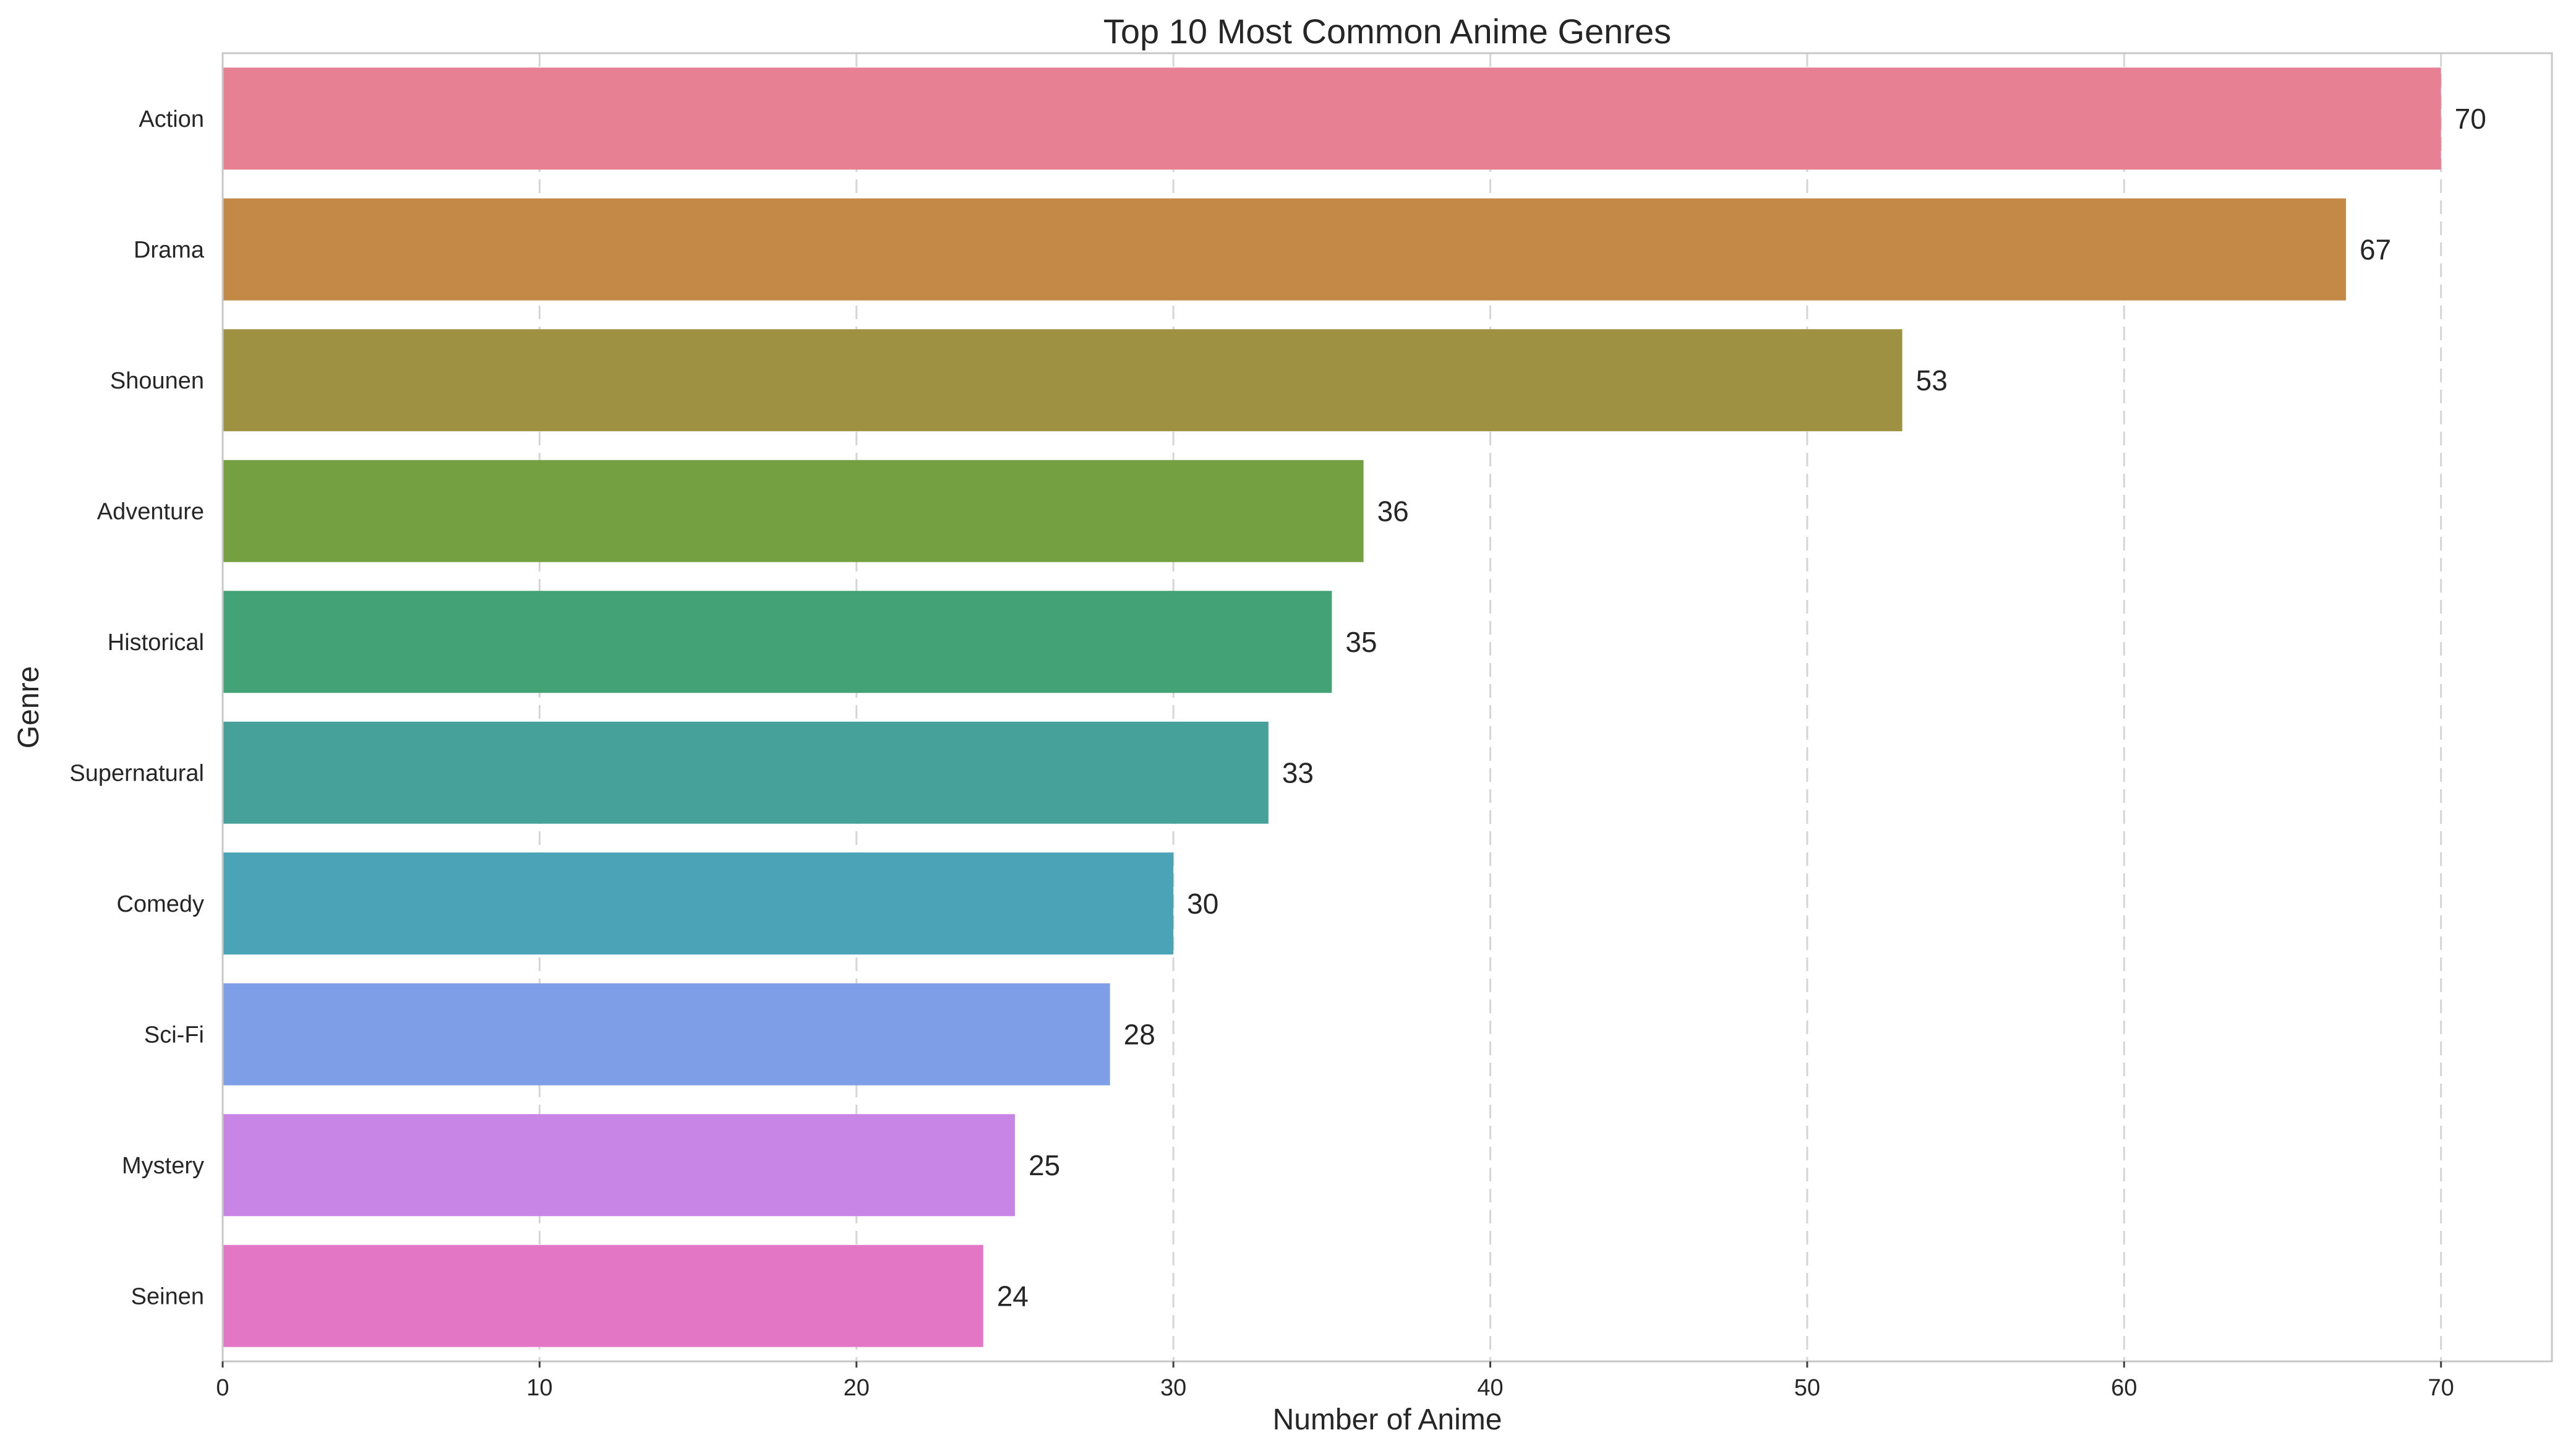 The width and height of the screenshot is (2568, 1456). What do you see at coordinates (2441, 1388) in the screenshot?
I see `x-tick-label-70: 70` at bounding box center [2441, 1388].